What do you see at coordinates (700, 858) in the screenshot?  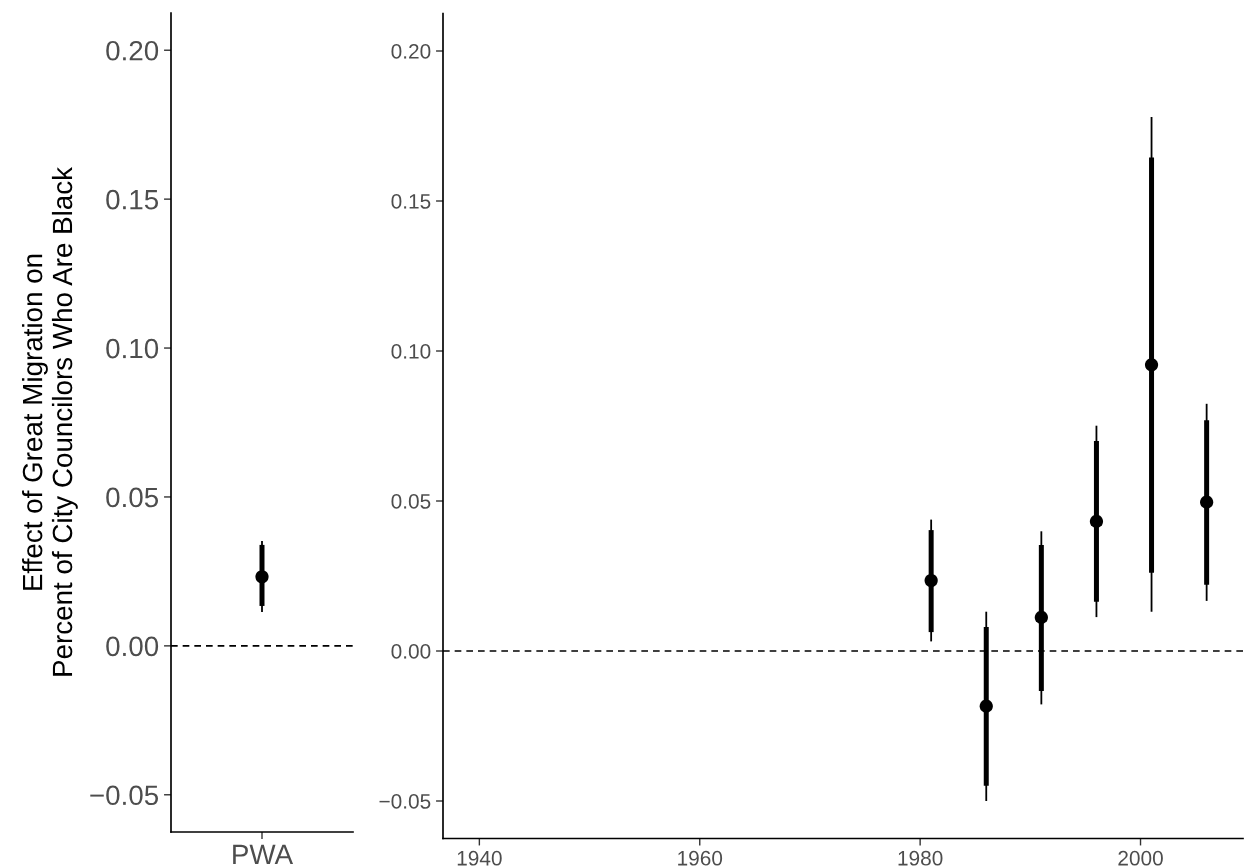 I see `x-tick-label: 1960` at bounding box center [700, 858].